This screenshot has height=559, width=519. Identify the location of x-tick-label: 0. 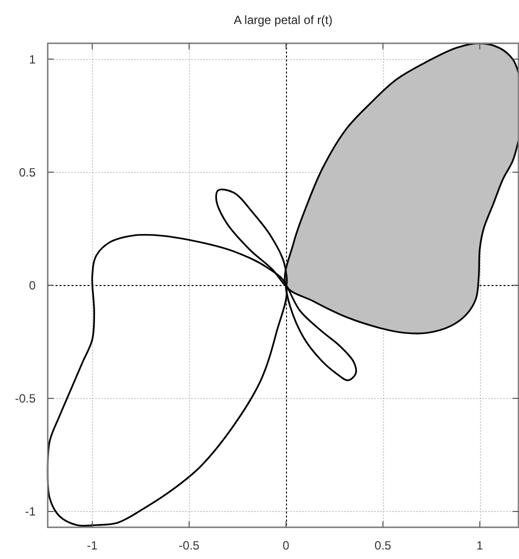
(286, 545).